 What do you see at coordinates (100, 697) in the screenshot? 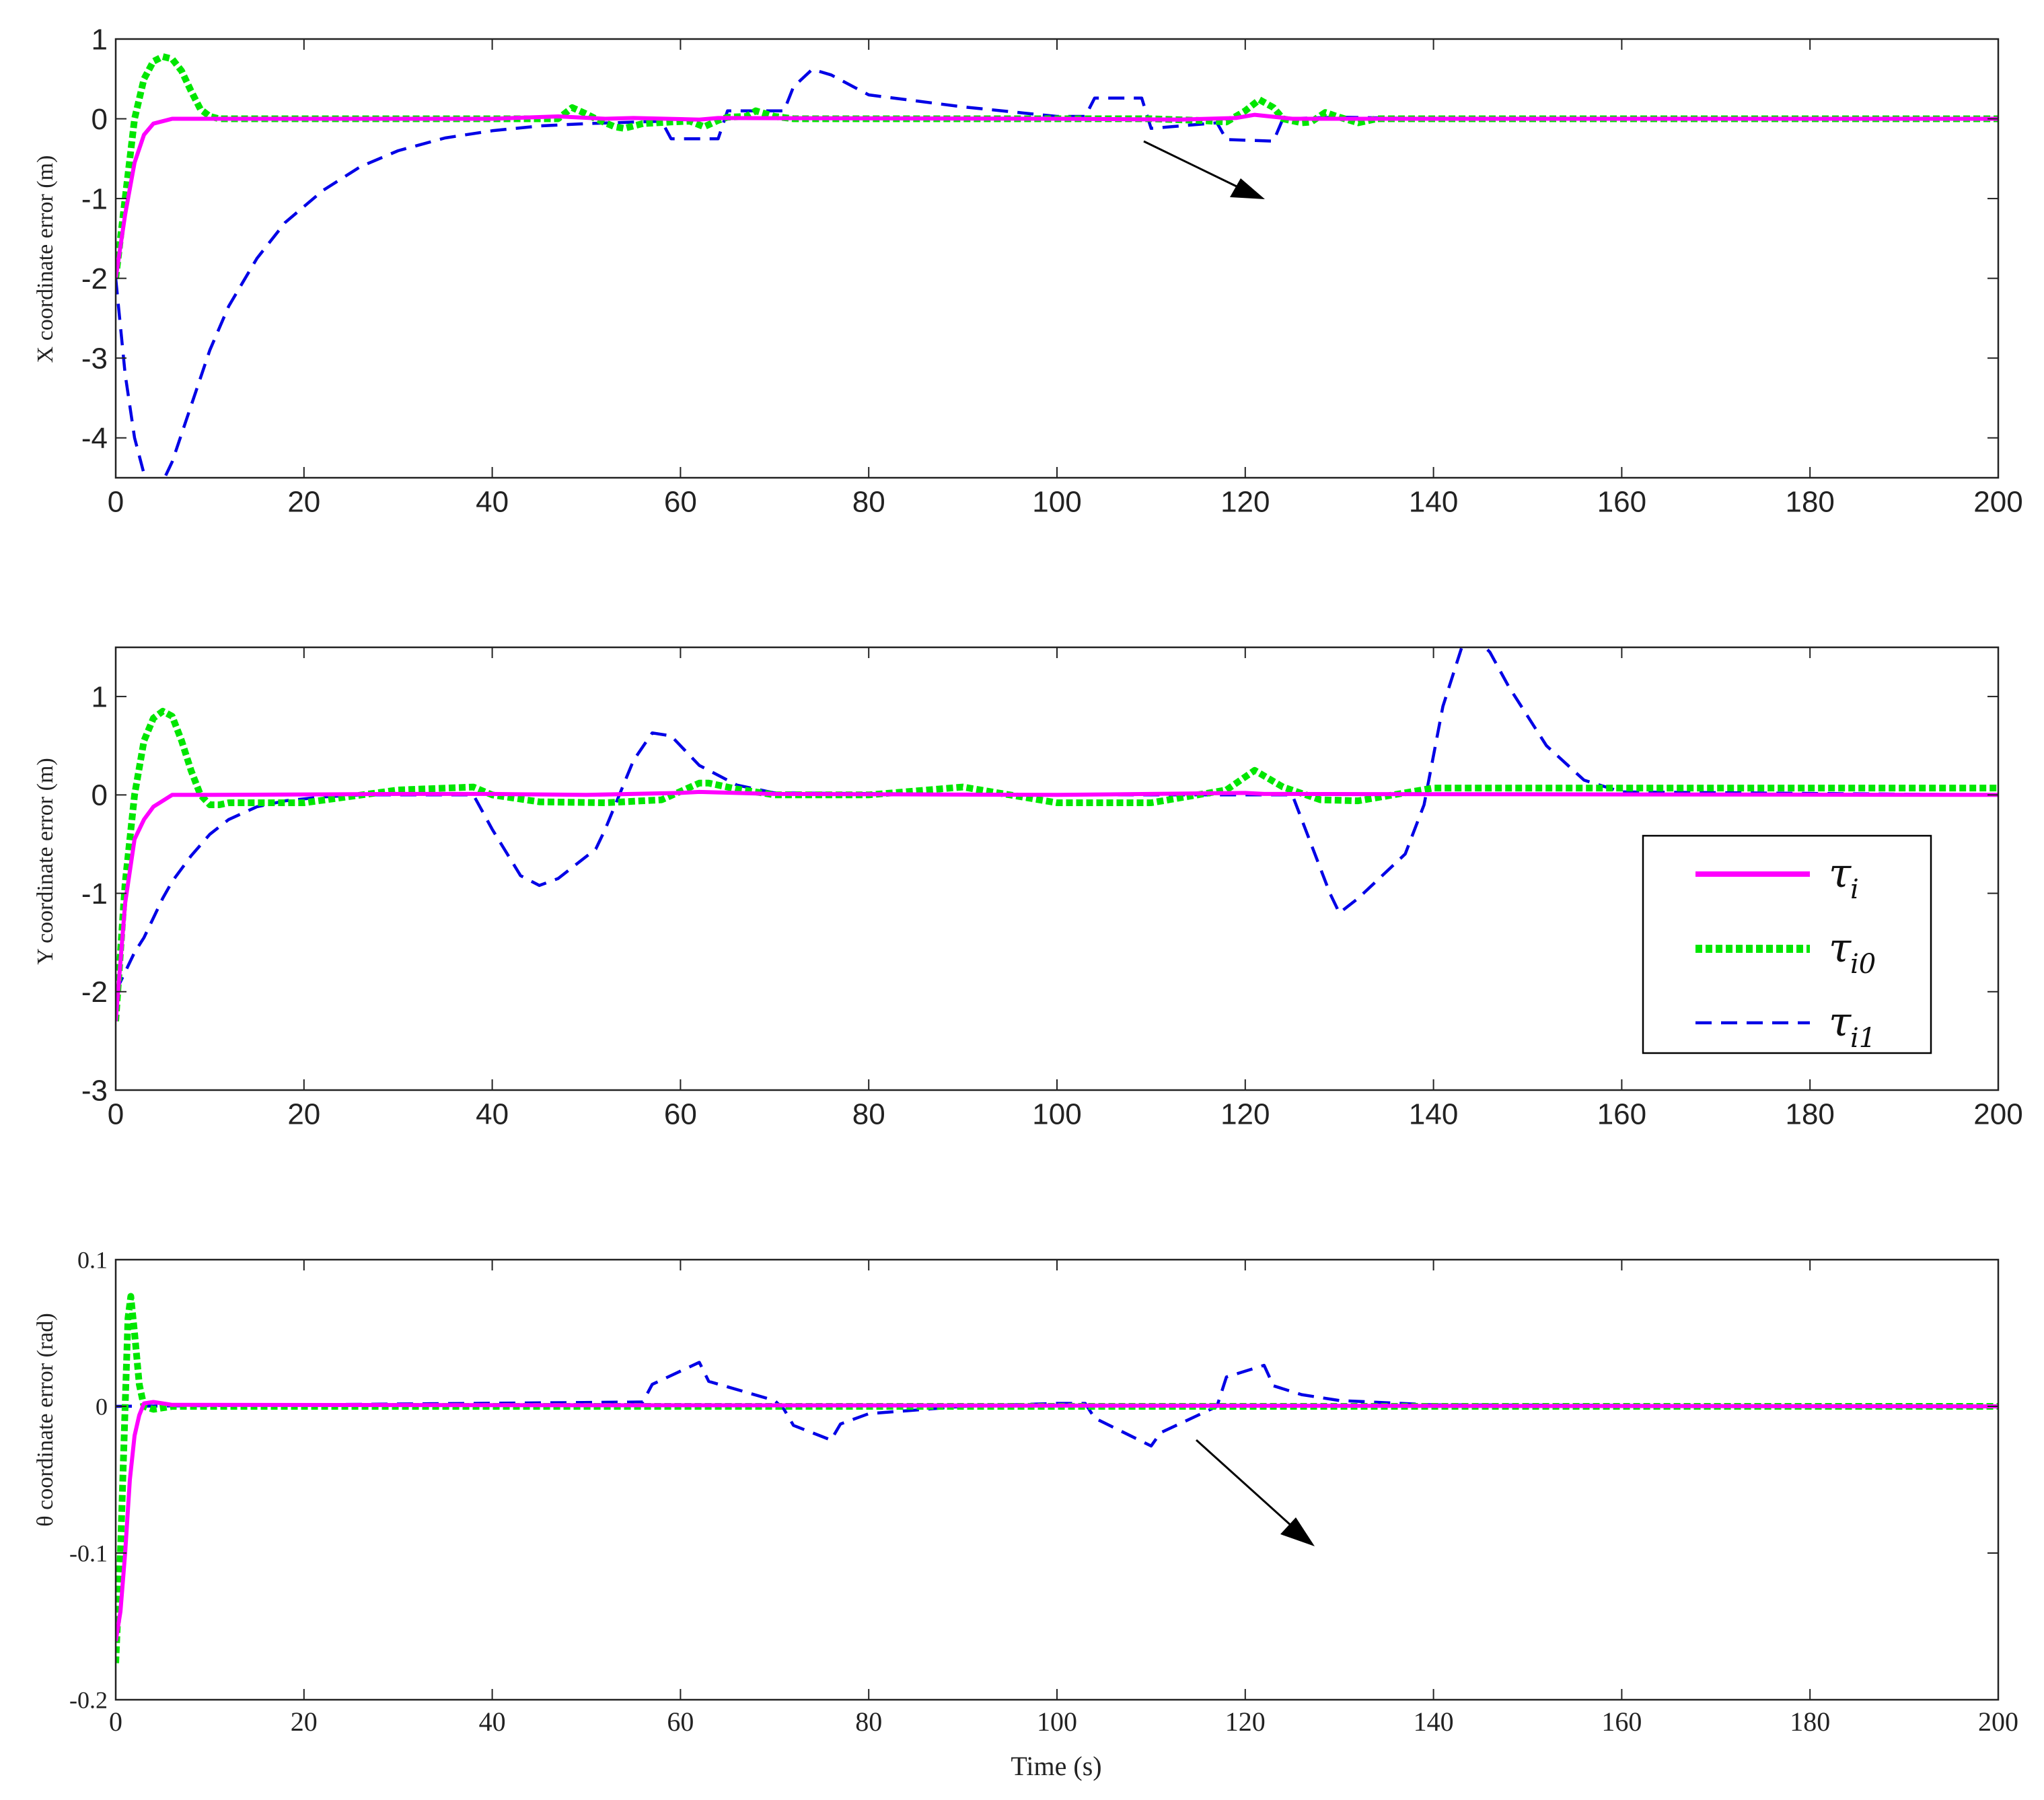
I see `y-main-ytick-label: 1` at bounding box center [100, 697].